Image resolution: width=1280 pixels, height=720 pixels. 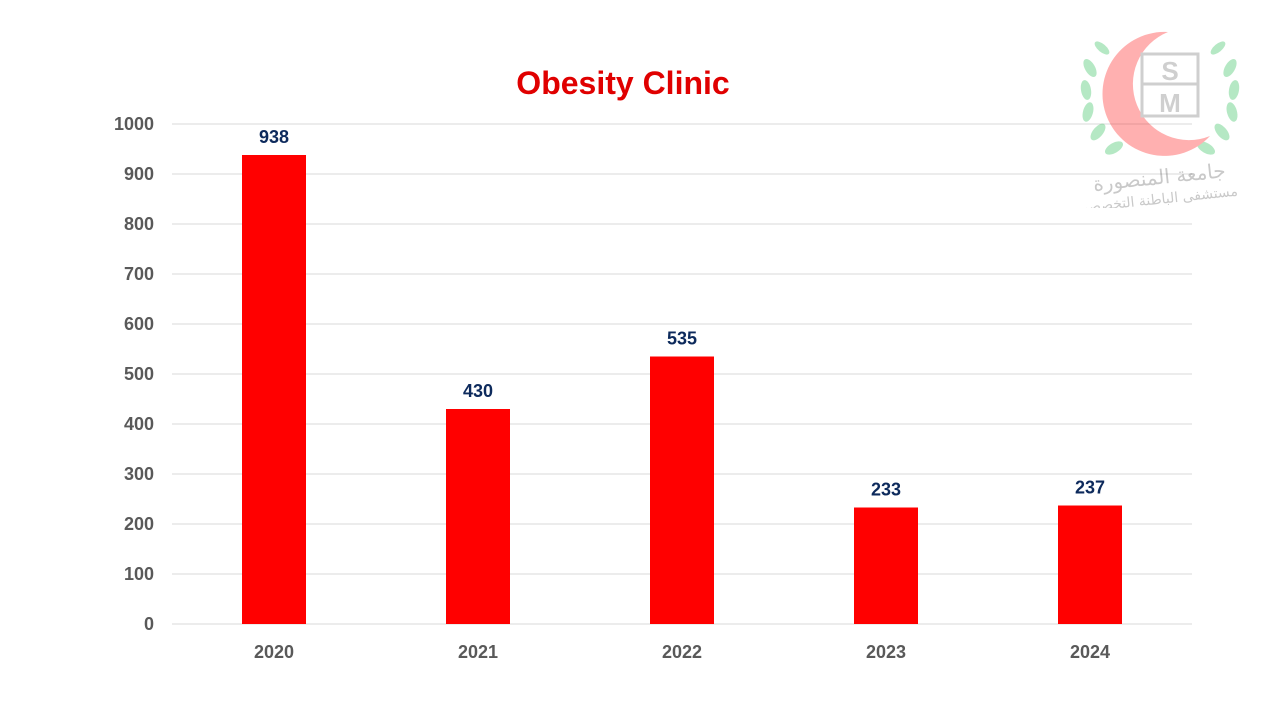 I want to click on bar-2024, so click(x=1090, y=564).